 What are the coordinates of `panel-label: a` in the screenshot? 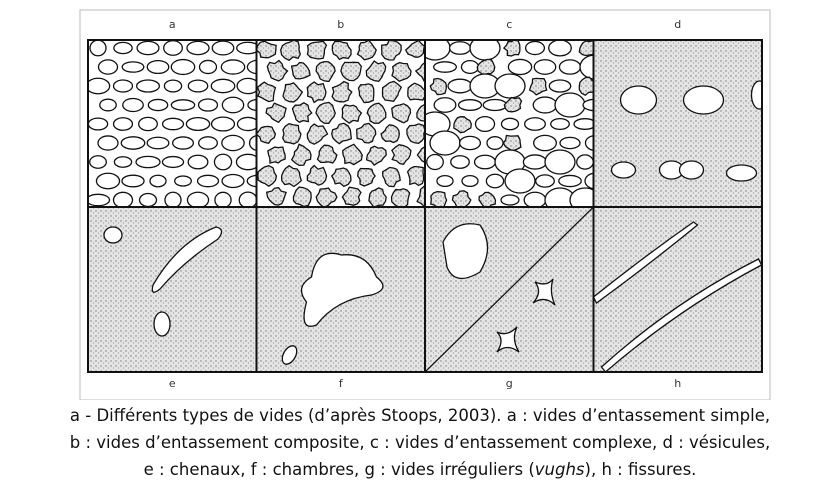 It's located at (172, 24).